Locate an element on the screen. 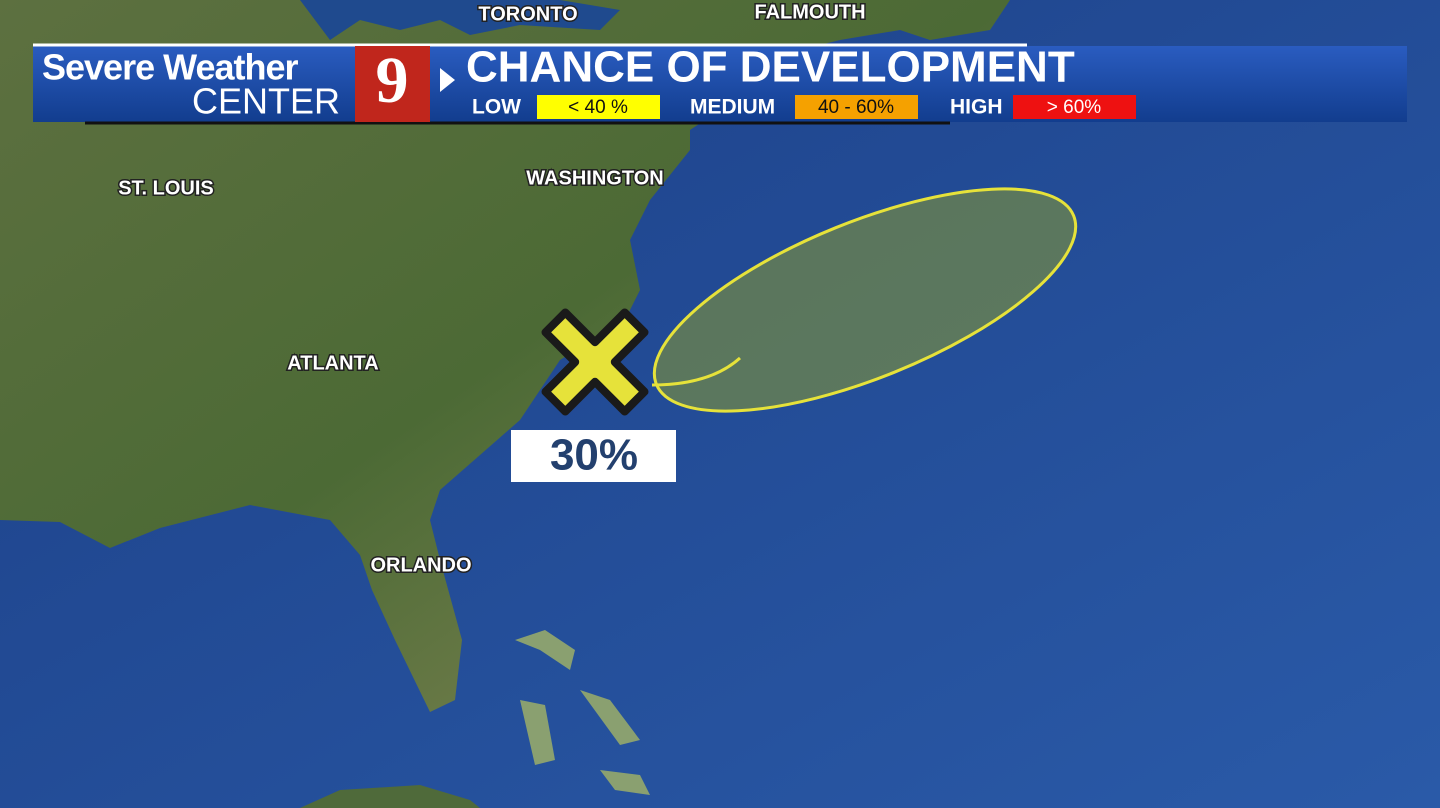  brand: Severe Weather is located at coordinates (170, 67).